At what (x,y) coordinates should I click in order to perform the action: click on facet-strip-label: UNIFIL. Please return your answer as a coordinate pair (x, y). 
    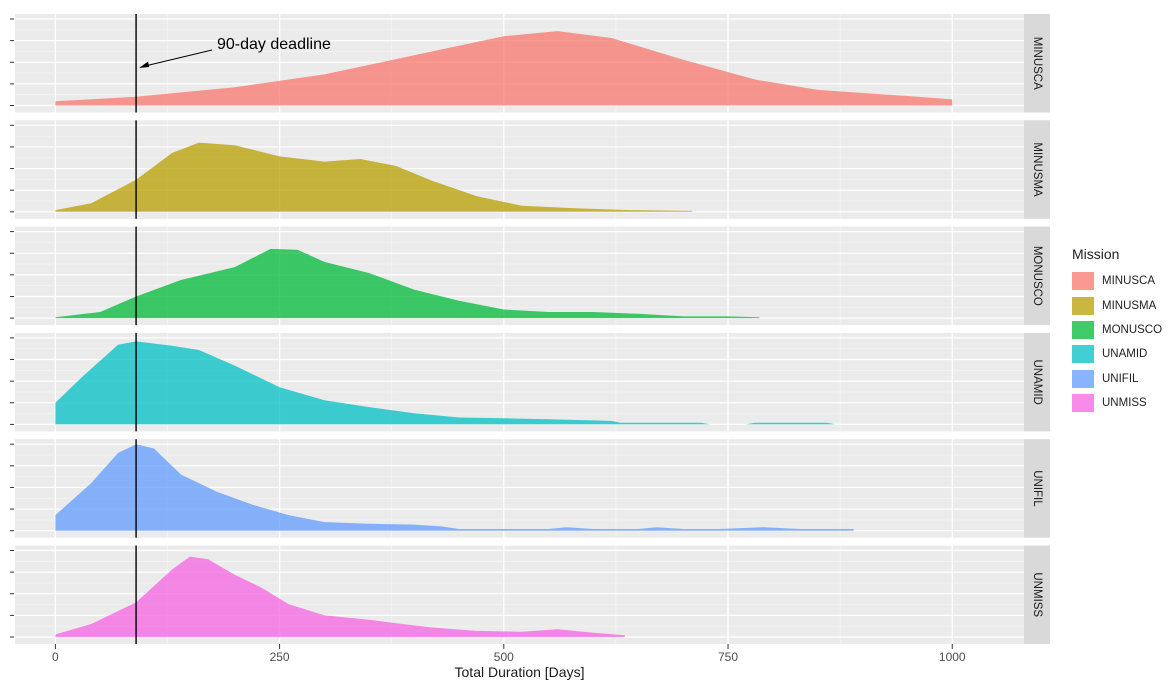
    Looking at the image, I should click on (1037, 488).